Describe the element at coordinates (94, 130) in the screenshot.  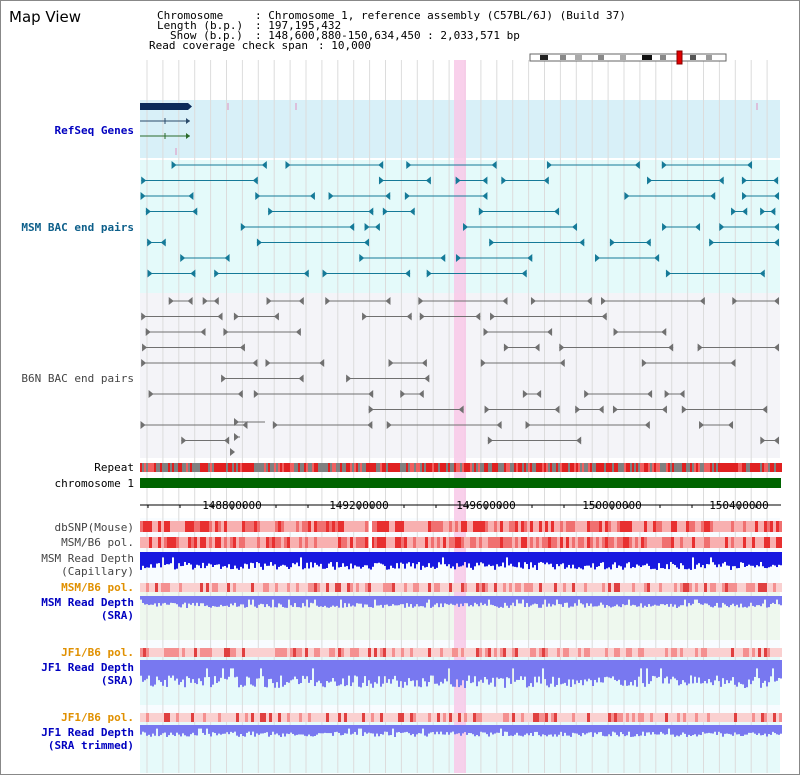
I see `track-label-refseq-genes: RefSeq Genes` at that location.